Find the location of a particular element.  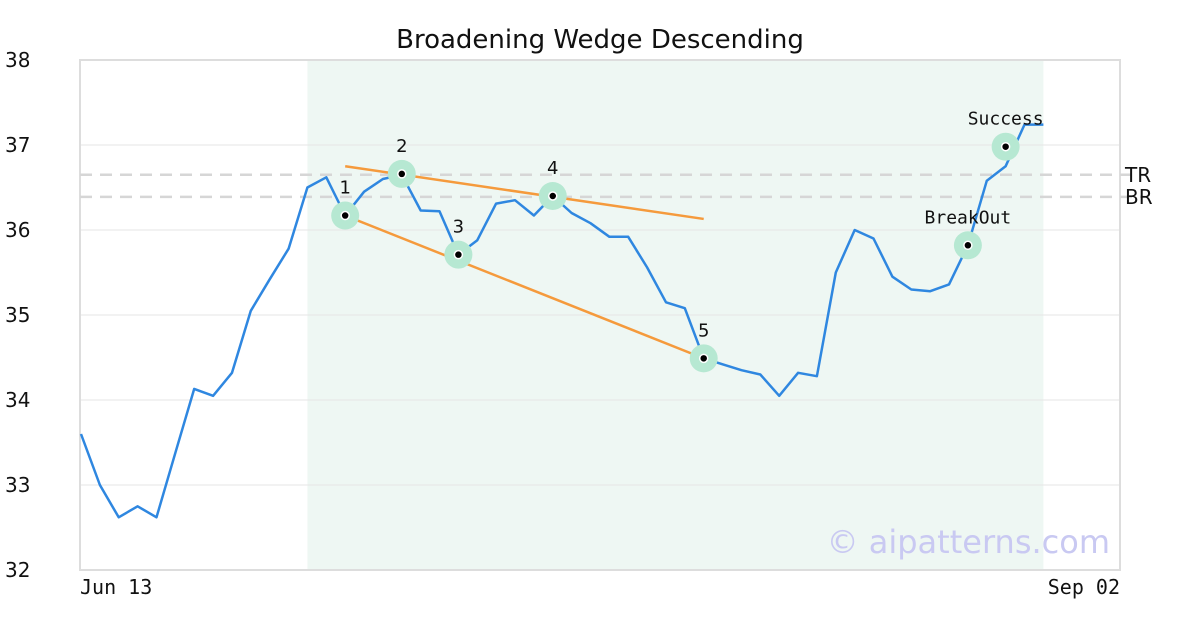

y-tick-label: 33 is located at coordinates (17, 485).